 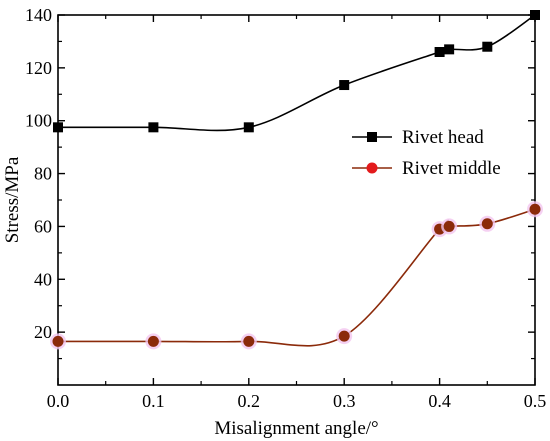 I want to click on y-tick-label: 40, so click(x=43, y=279).